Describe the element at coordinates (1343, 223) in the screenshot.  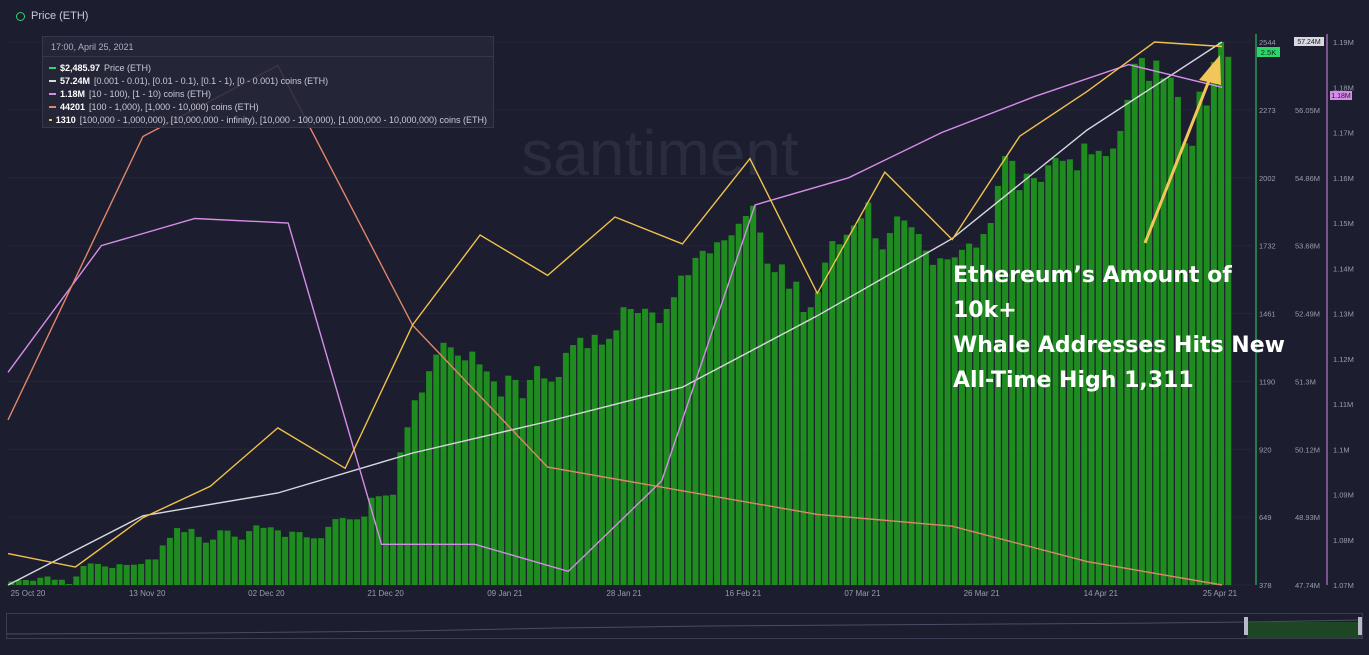
I see `medium-holders-axis-label: 1.15M` at that location.